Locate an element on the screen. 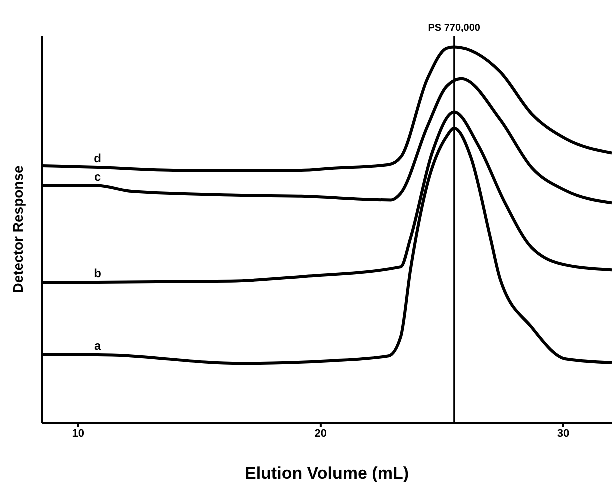  series-label: a is located at coordinates (98, 345).